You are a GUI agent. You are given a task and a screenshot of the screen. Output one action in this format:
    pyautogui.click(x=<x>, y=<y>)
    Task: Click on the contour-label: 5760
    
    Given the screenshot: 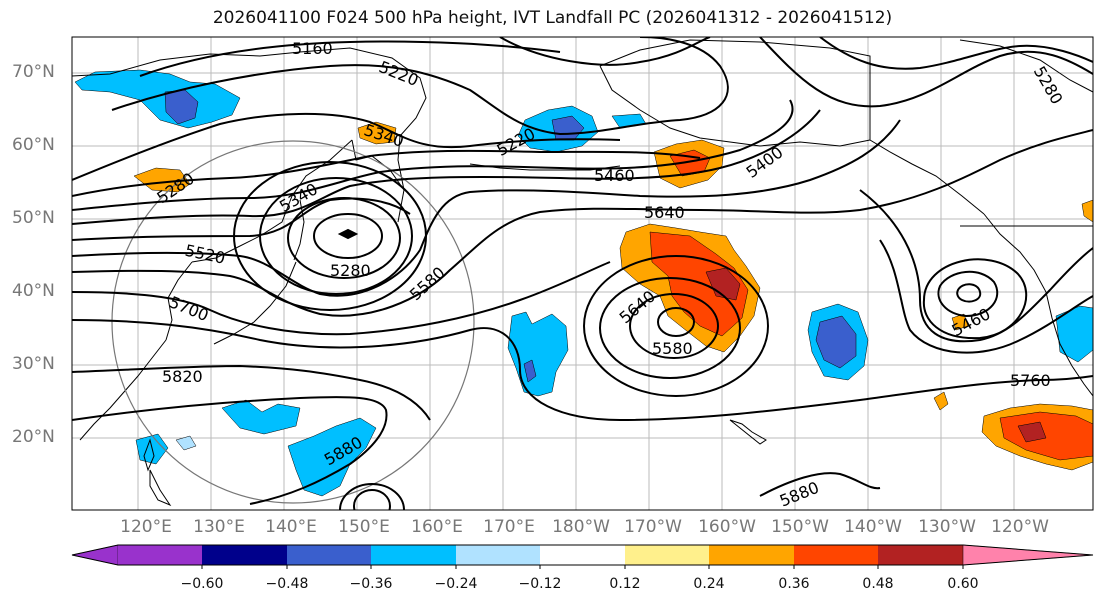 What is the action you would take?
    pyautogui.click(x=1030, y=380)
    